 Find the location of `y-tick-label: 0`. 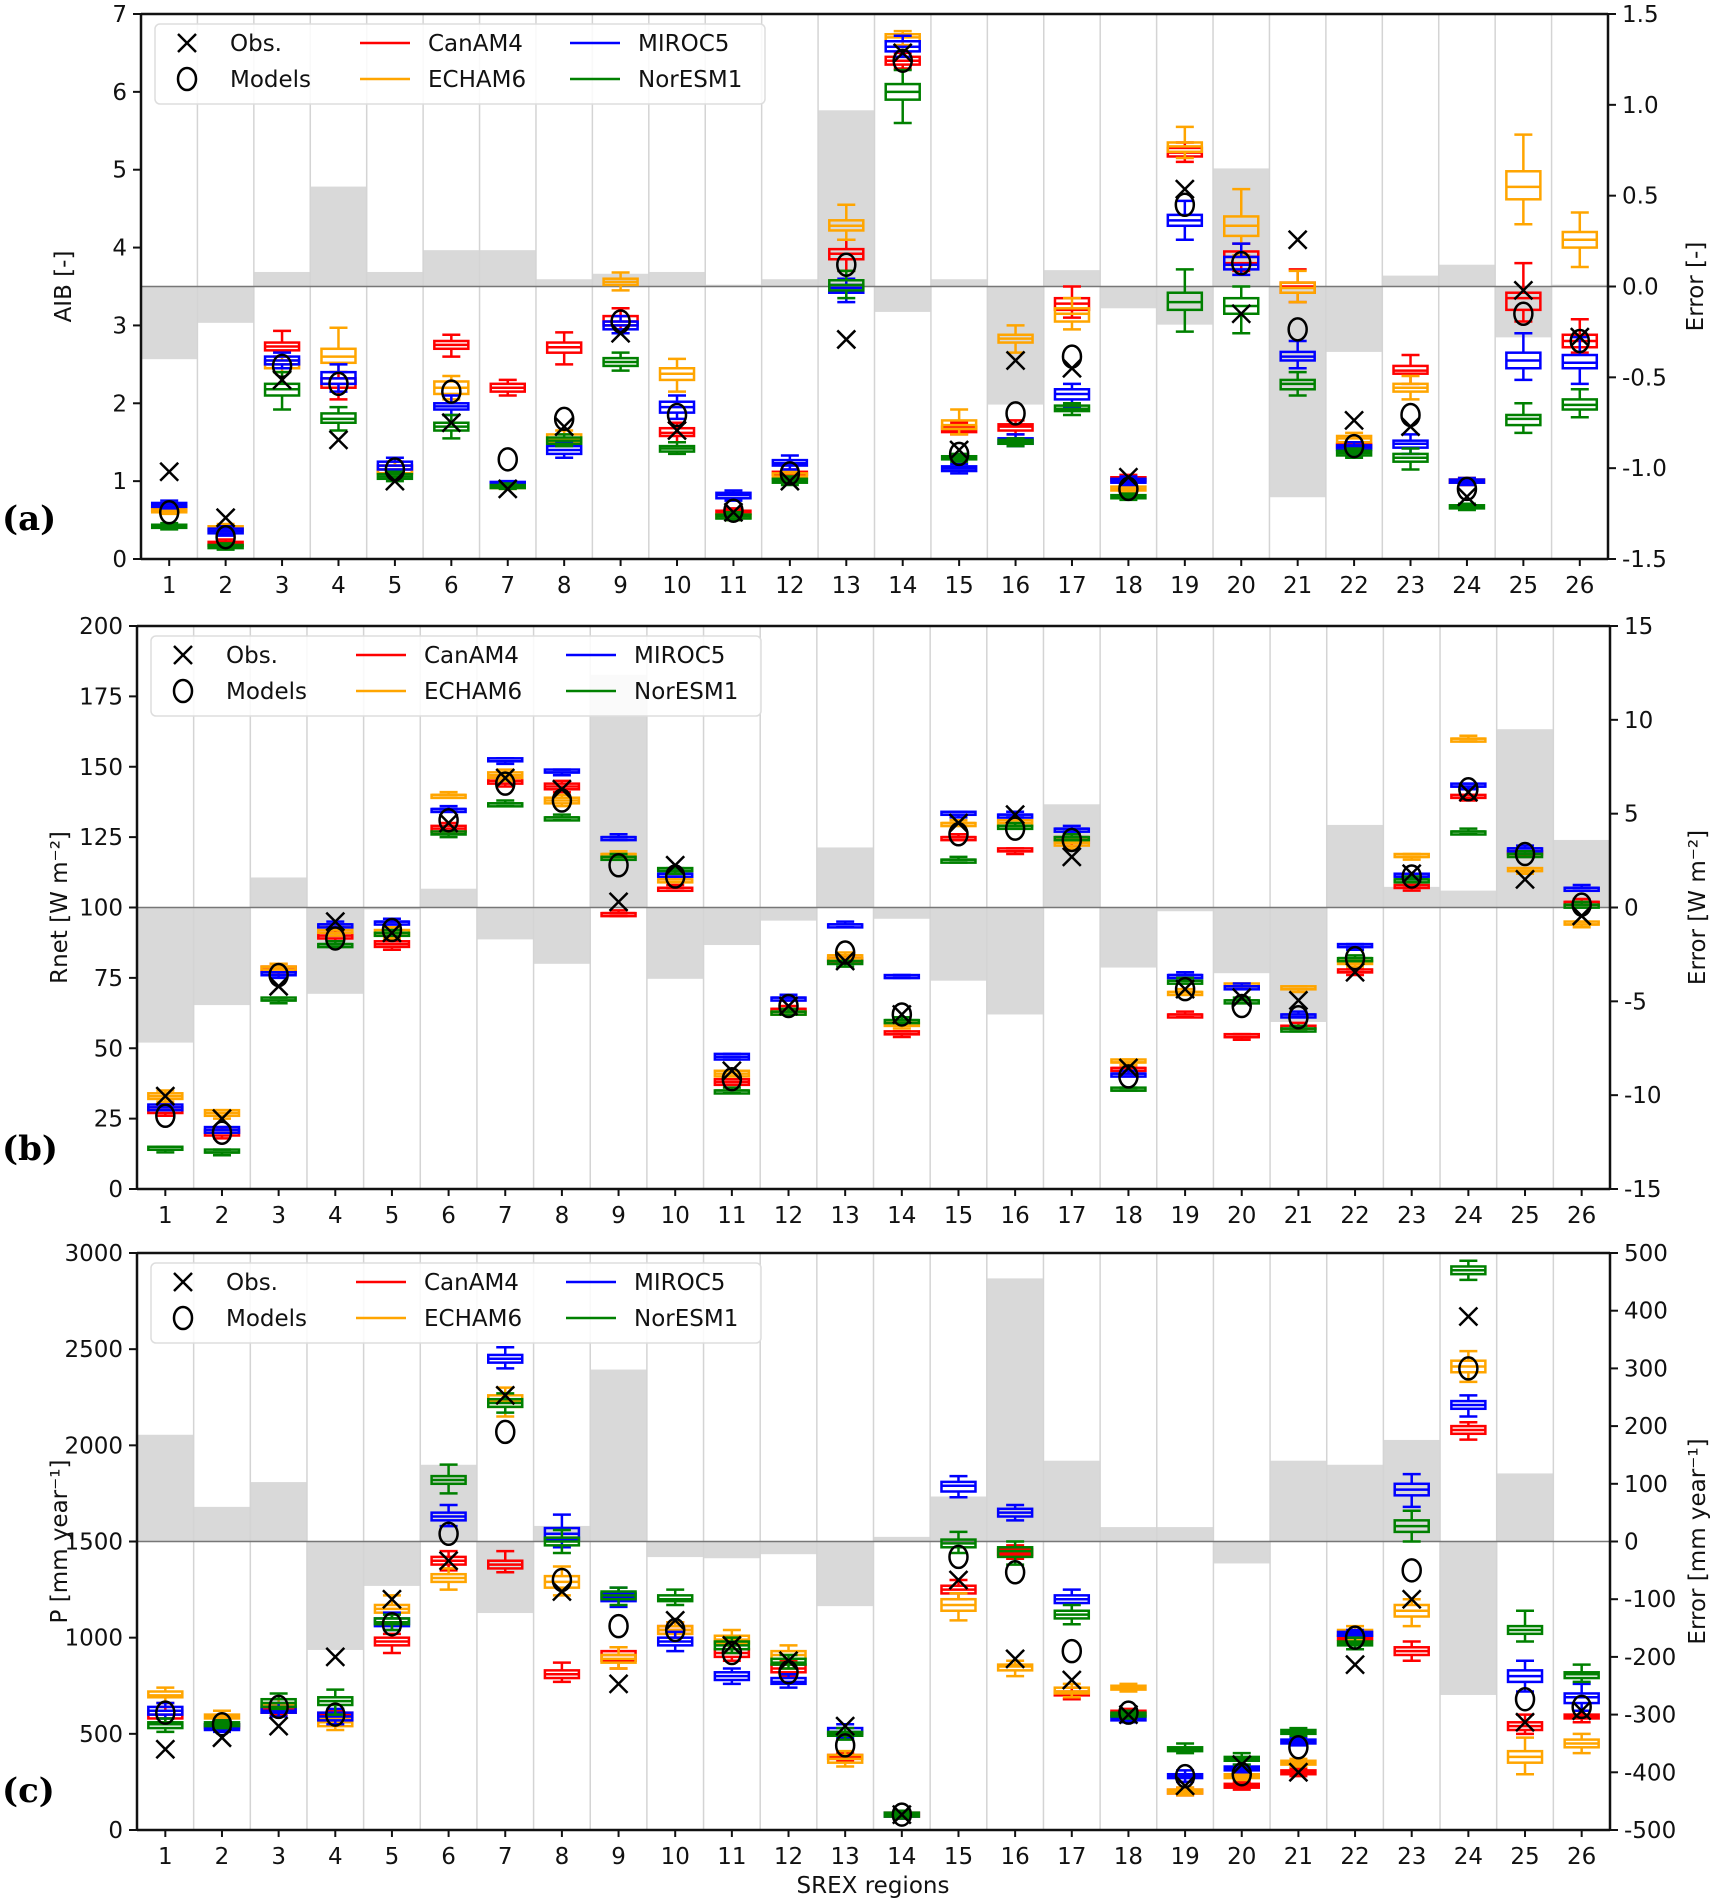

y-tick-label: 0 is located at coordinates (119, 560).